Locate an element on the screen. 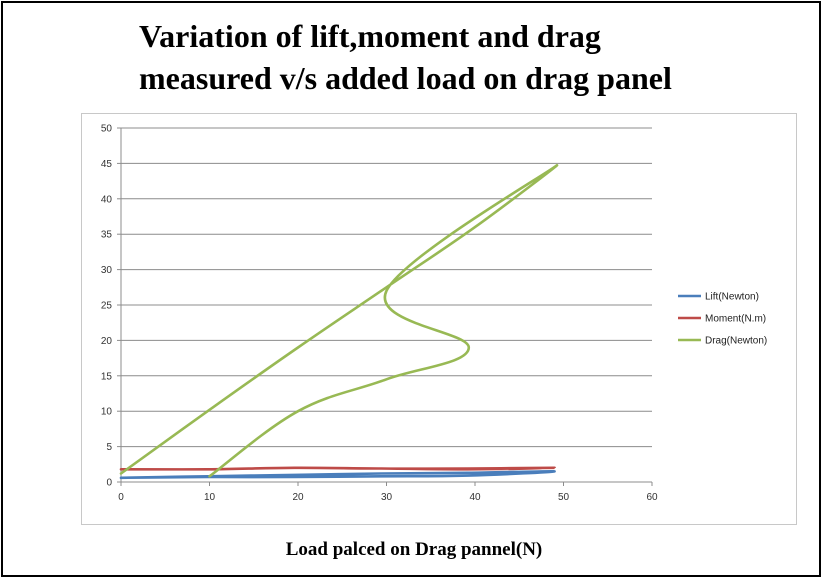 This screenshot has width=822, height=578. x-tick-label: 40 is located at coordinates (475, 497).